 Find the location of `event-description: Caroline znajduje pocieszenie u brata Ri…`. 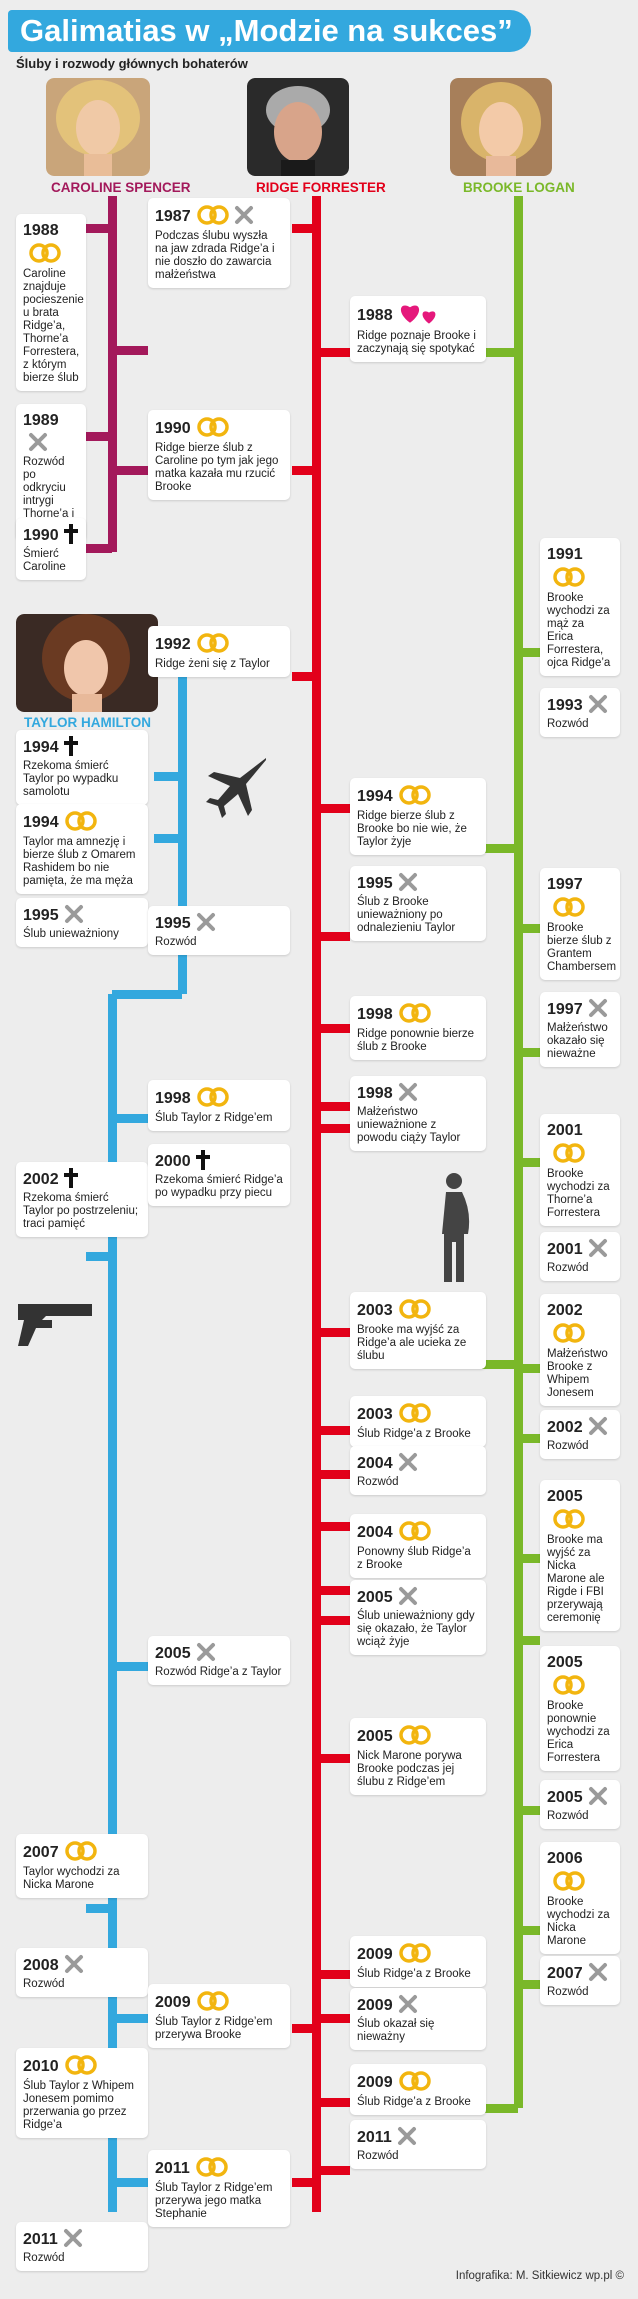

event-description: Caroline znajduje pocieszenie u brata Ri… is located at coordinates (53, 326).